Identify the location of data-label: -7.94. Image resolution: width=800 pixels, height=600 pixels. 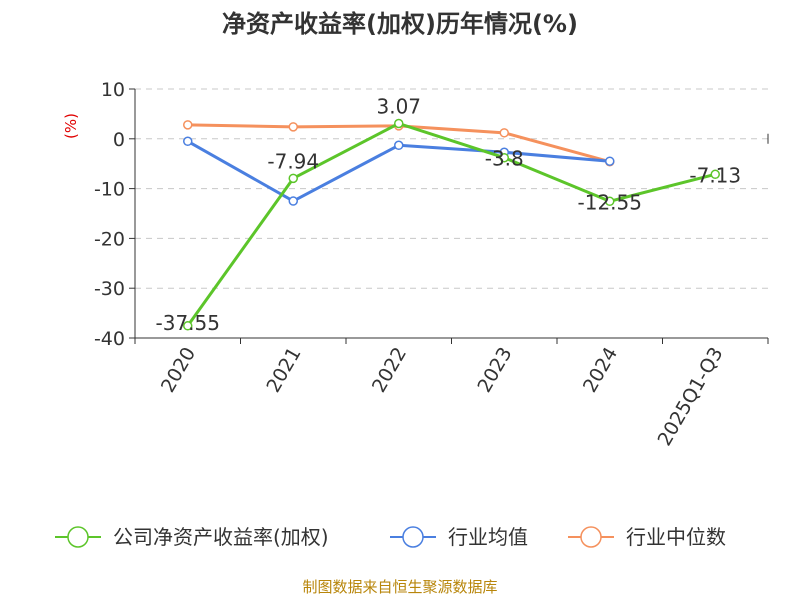
(293, 161).